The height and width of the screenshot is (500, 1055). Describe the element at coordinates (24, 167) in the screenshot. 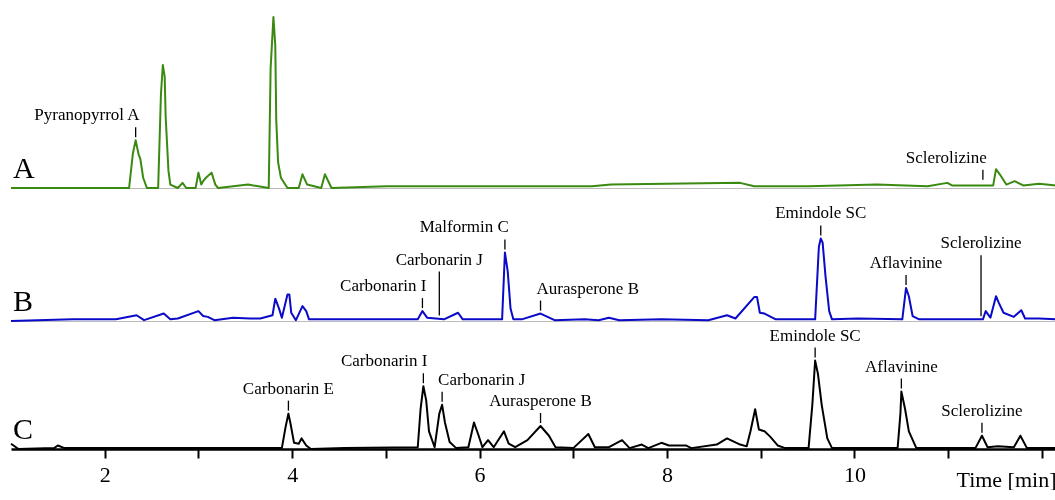

I see `series-label: A` at that location.